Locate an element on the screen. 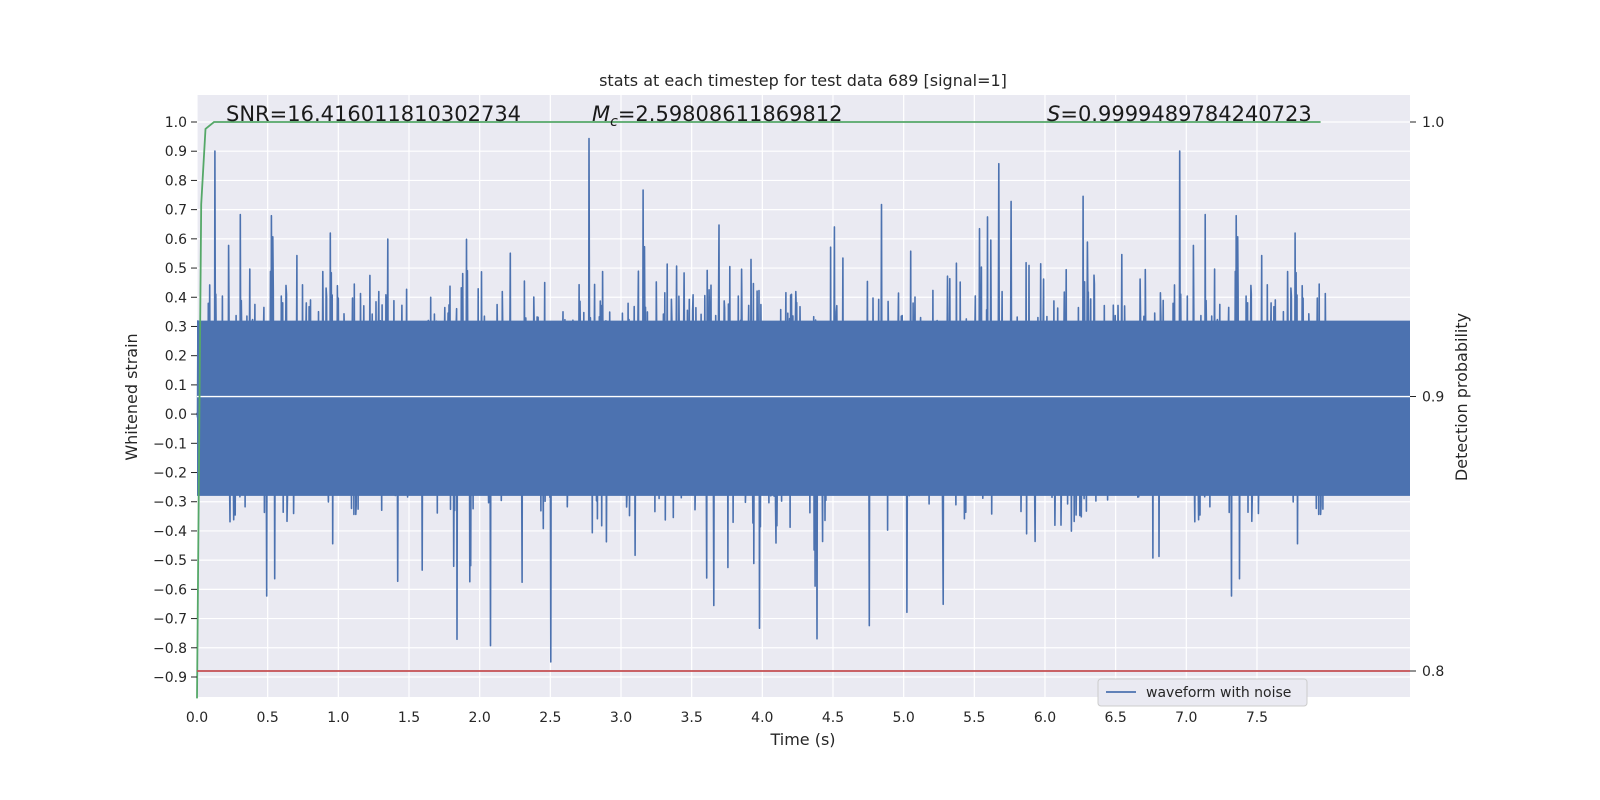 The width and height of the screenshot is (1600, 800). x-tick-label: 4.0 is located at coordinates (762, 718).